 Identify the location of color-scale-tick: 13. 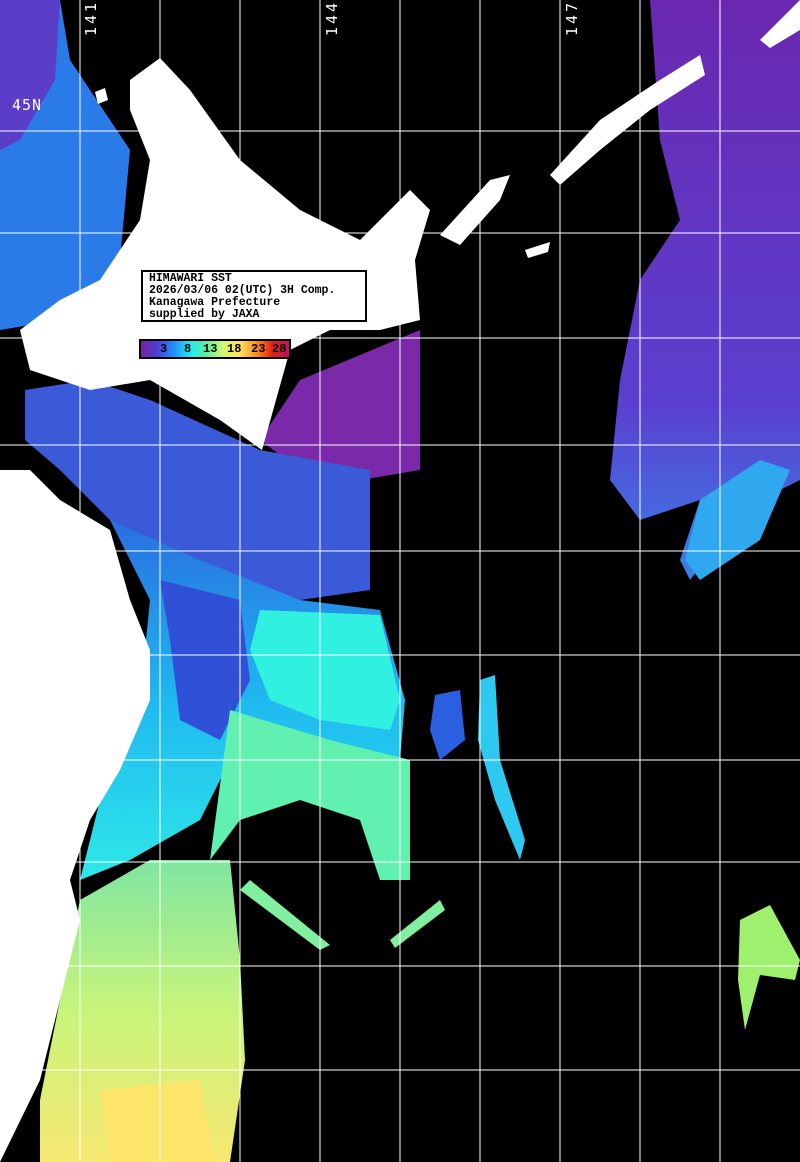
(210, 349).